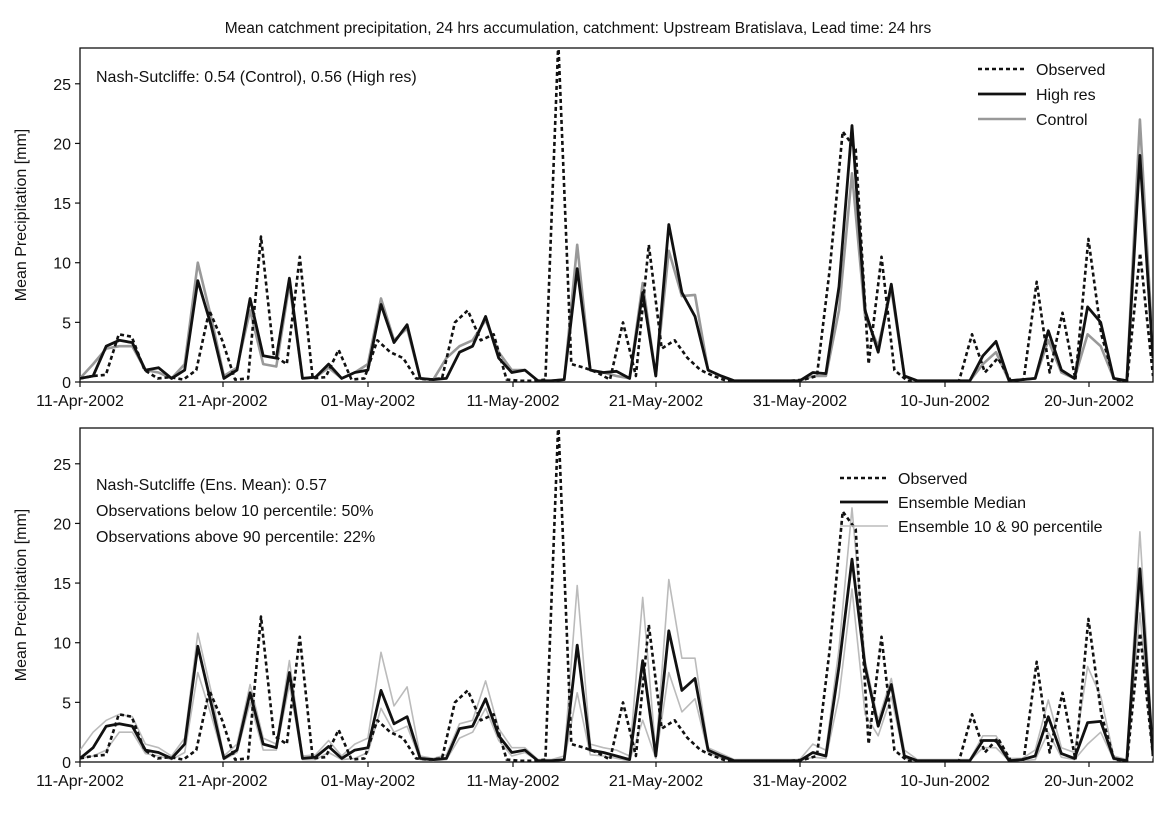  Describe the element at coordinates (962, 503) in the screenshot. I see `legend-label: Ensemble Median` at that location.